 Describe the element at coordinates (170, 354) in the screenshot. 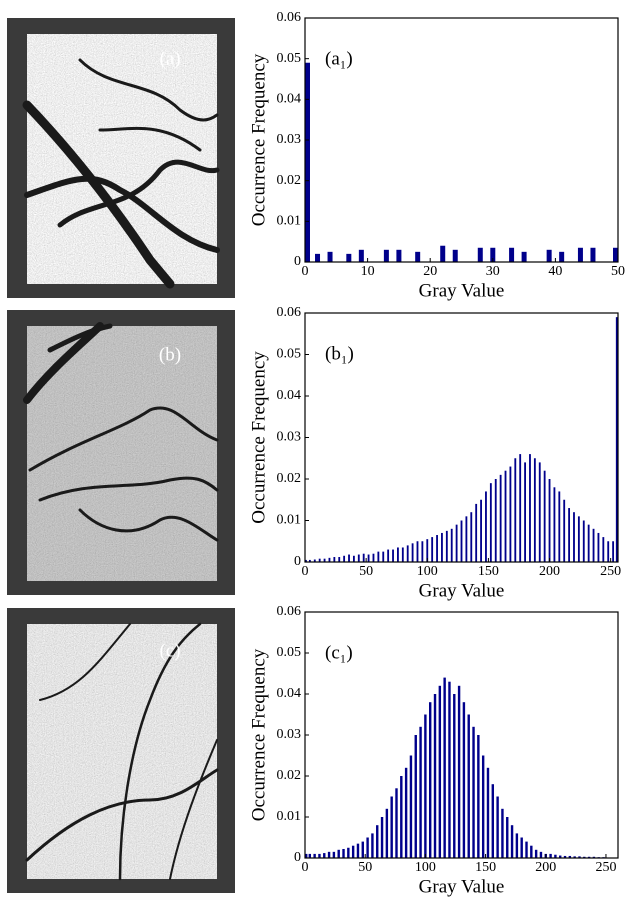

I see `image-label: (b)` at that location.